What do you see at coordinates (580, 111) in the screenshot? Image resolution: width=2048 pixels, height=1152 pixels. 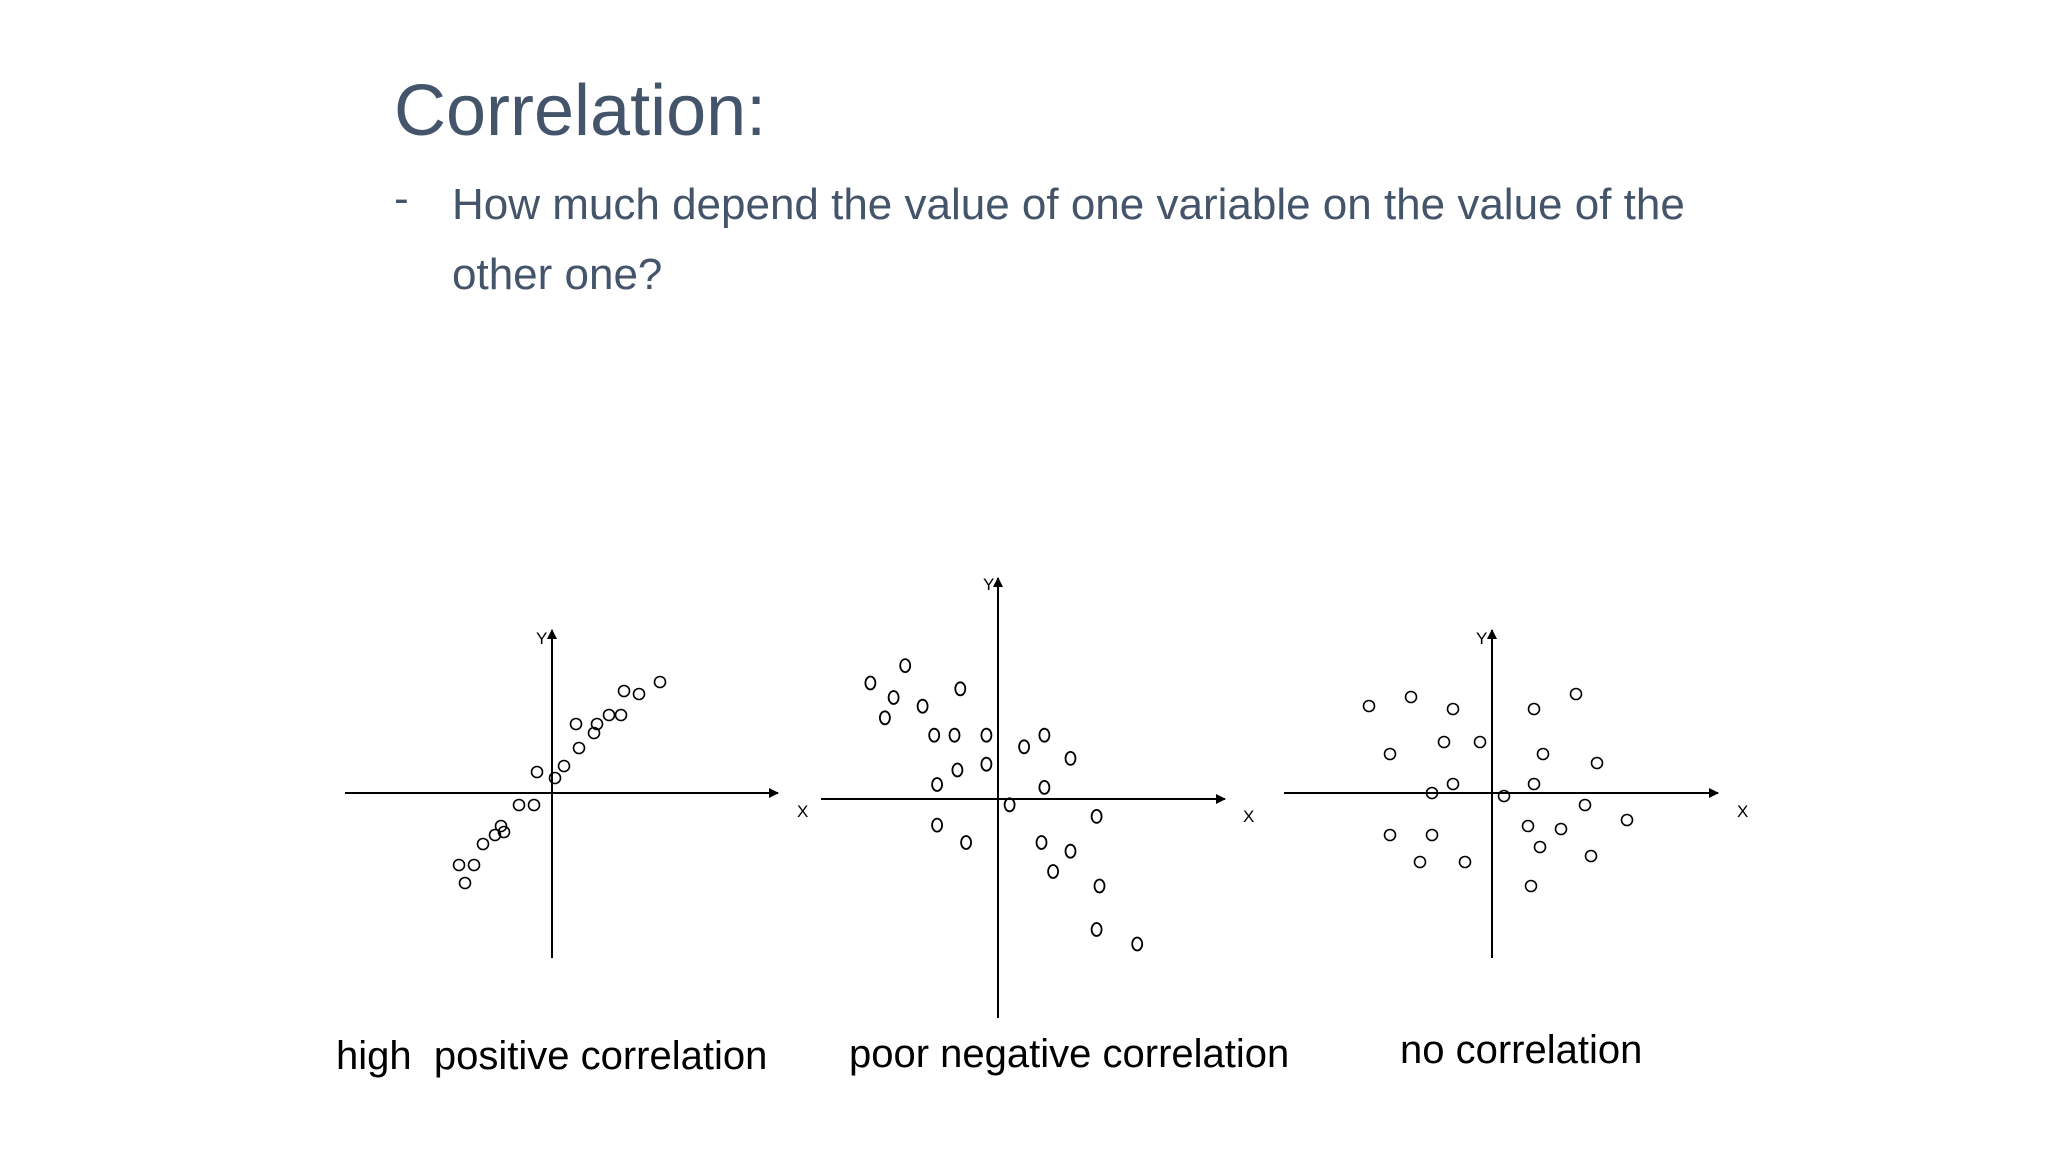 I see `slide-title: Correlation:` at bounding box center [580, 111].